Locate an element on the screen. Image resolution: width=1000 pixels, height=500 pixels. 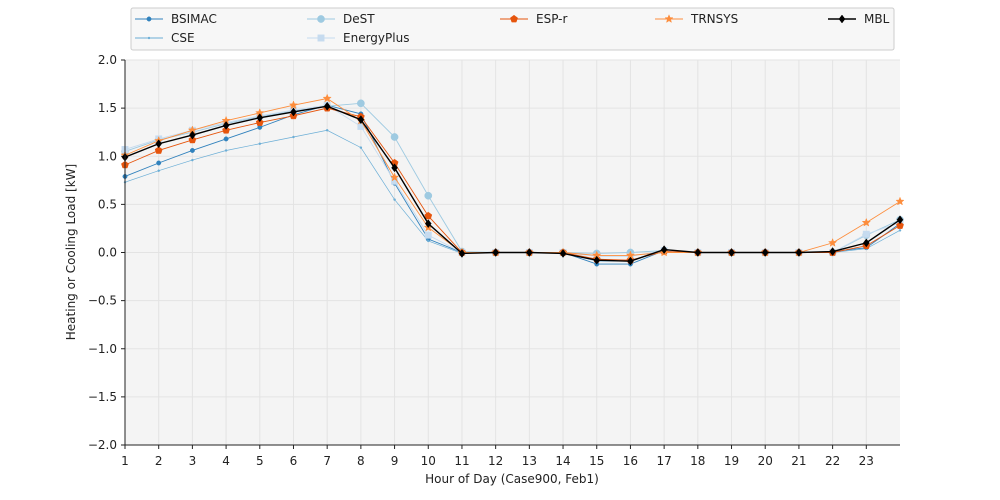
legend: BSIMAC CSE DeST EnergyPlus ESP-r TRNSYS MBL is located at coordinates (512, 29).